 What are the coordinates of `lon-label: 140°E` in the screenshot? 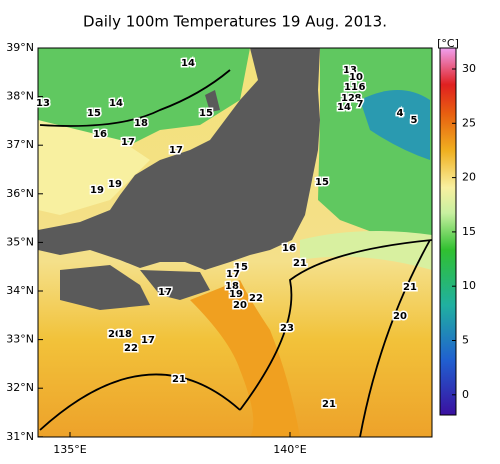 It's located at (289, 449).